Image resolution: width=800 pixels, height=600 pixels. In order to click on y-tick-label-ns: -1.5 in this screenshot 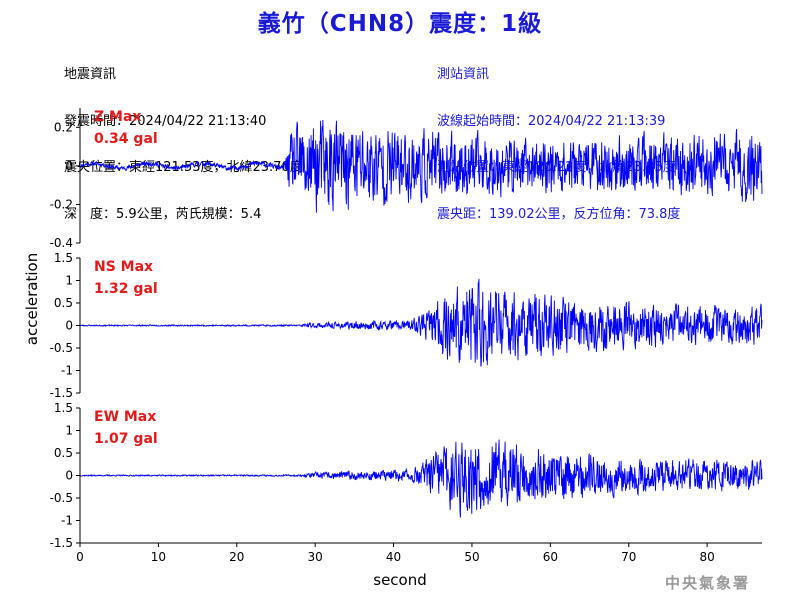, I will do `click(61, 393)`.